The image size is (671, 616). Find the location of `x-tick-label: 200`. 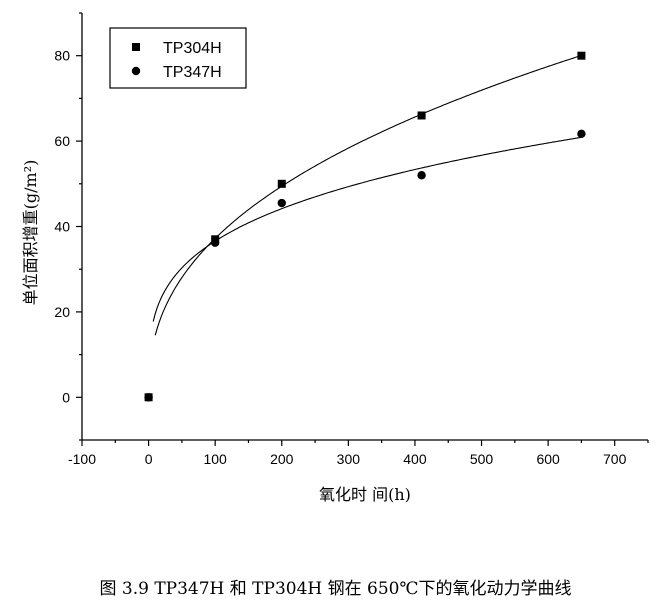

x-tick-label: 200 is located at coordinates (282, 459).